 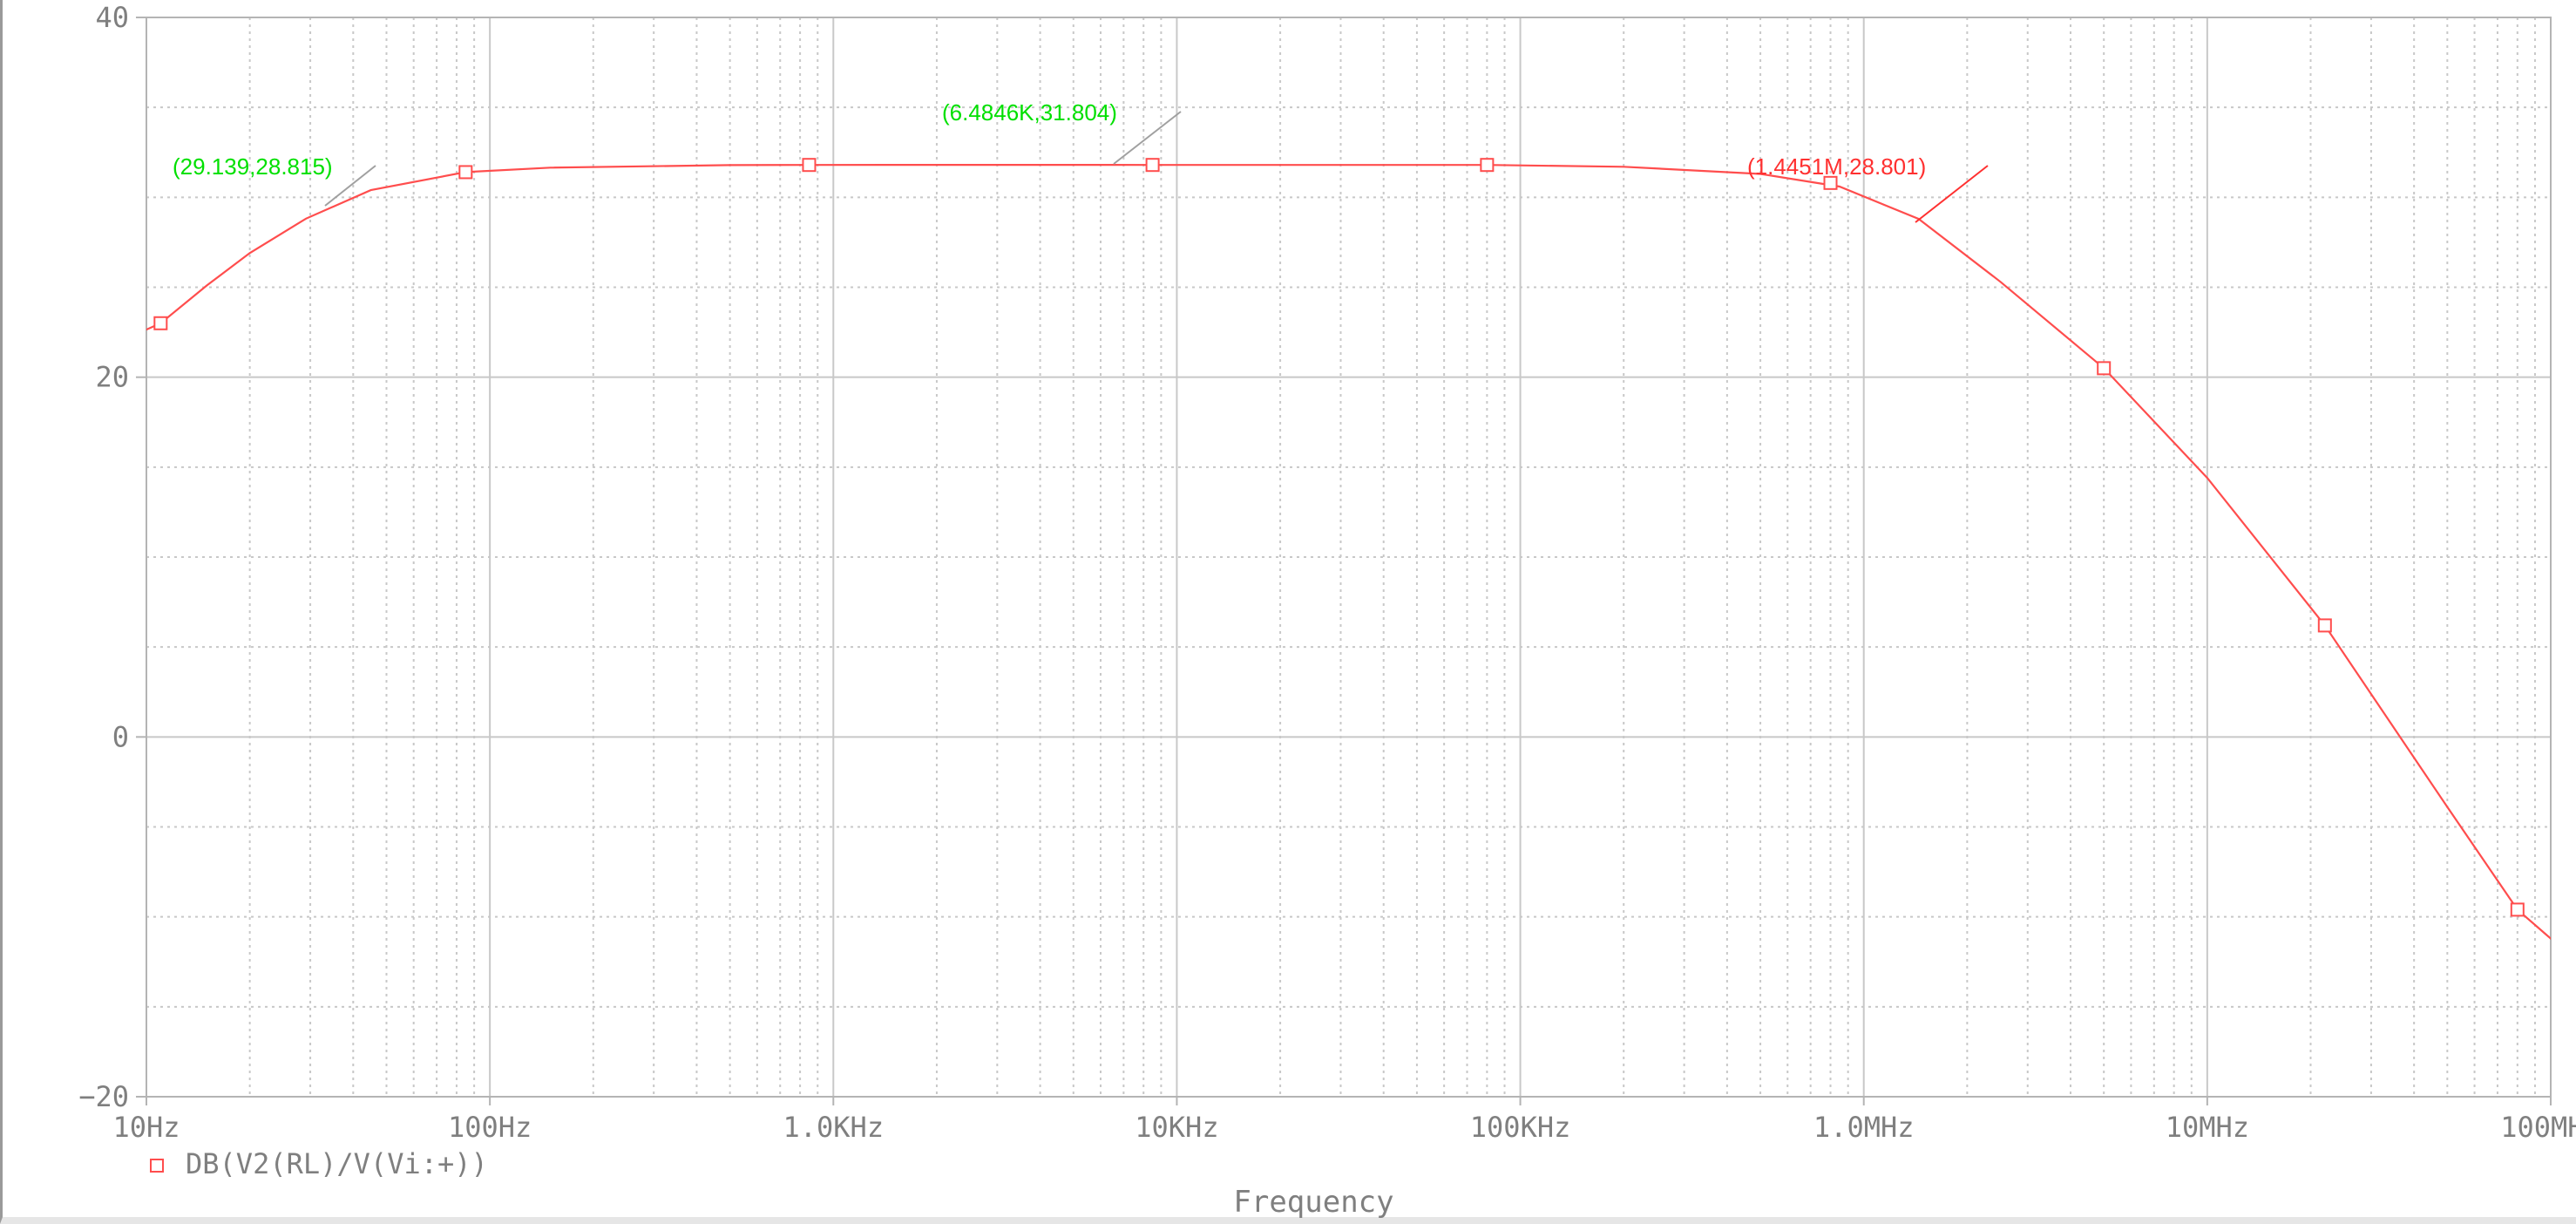 I want to click on x-tick-label: 10MHz, so click(x=2207, y=1127).